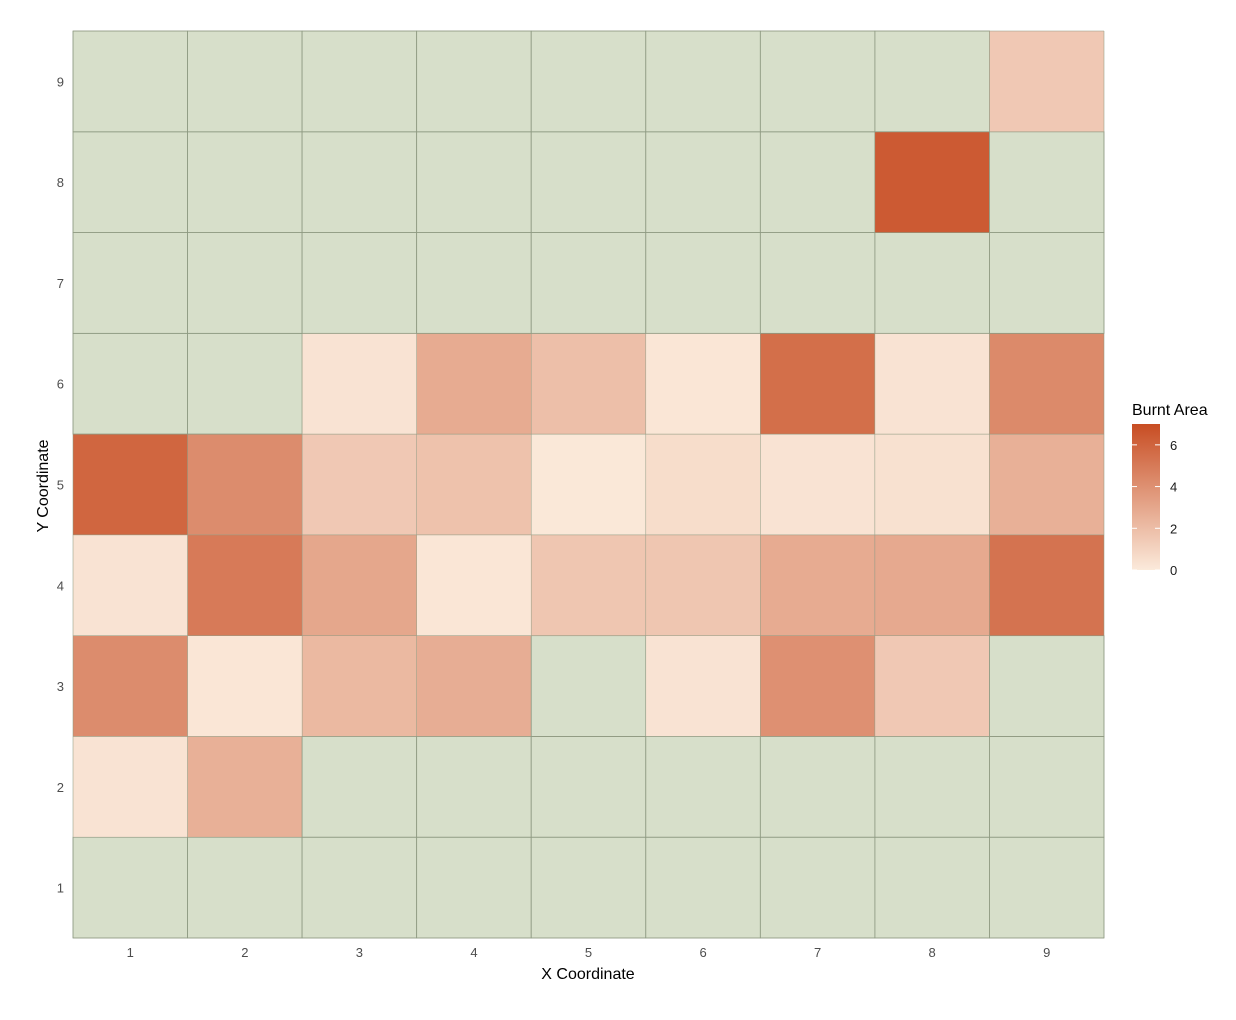  Describe the element at coordinates (245, 383) in the screenshot. I see `heatmap-cell-x2-y6` at that location.